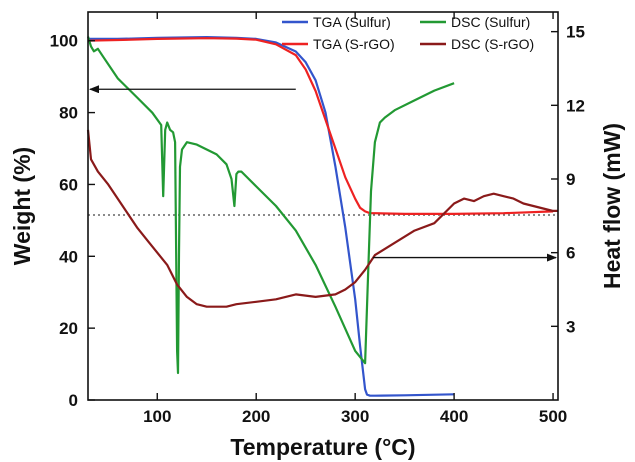 Image resolution: width=635 pixels, height=462 pixels. I want to click on y-axis-left-title: Weight (%), so click(22, 206).